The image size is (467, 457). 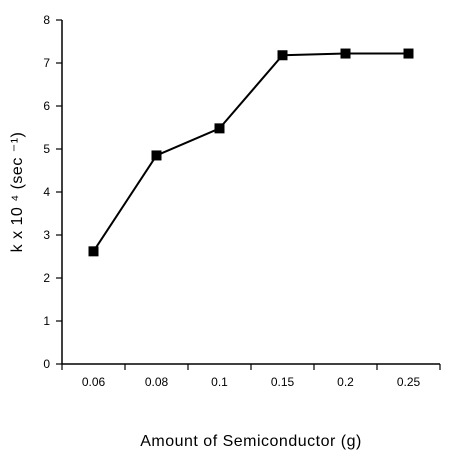 What do you see at coordinates (17, 192) in the screenshot?
I see `y-axis-title: k x 10 ⁴ (sec ⁻¹)` at bounding box center [17, 192].